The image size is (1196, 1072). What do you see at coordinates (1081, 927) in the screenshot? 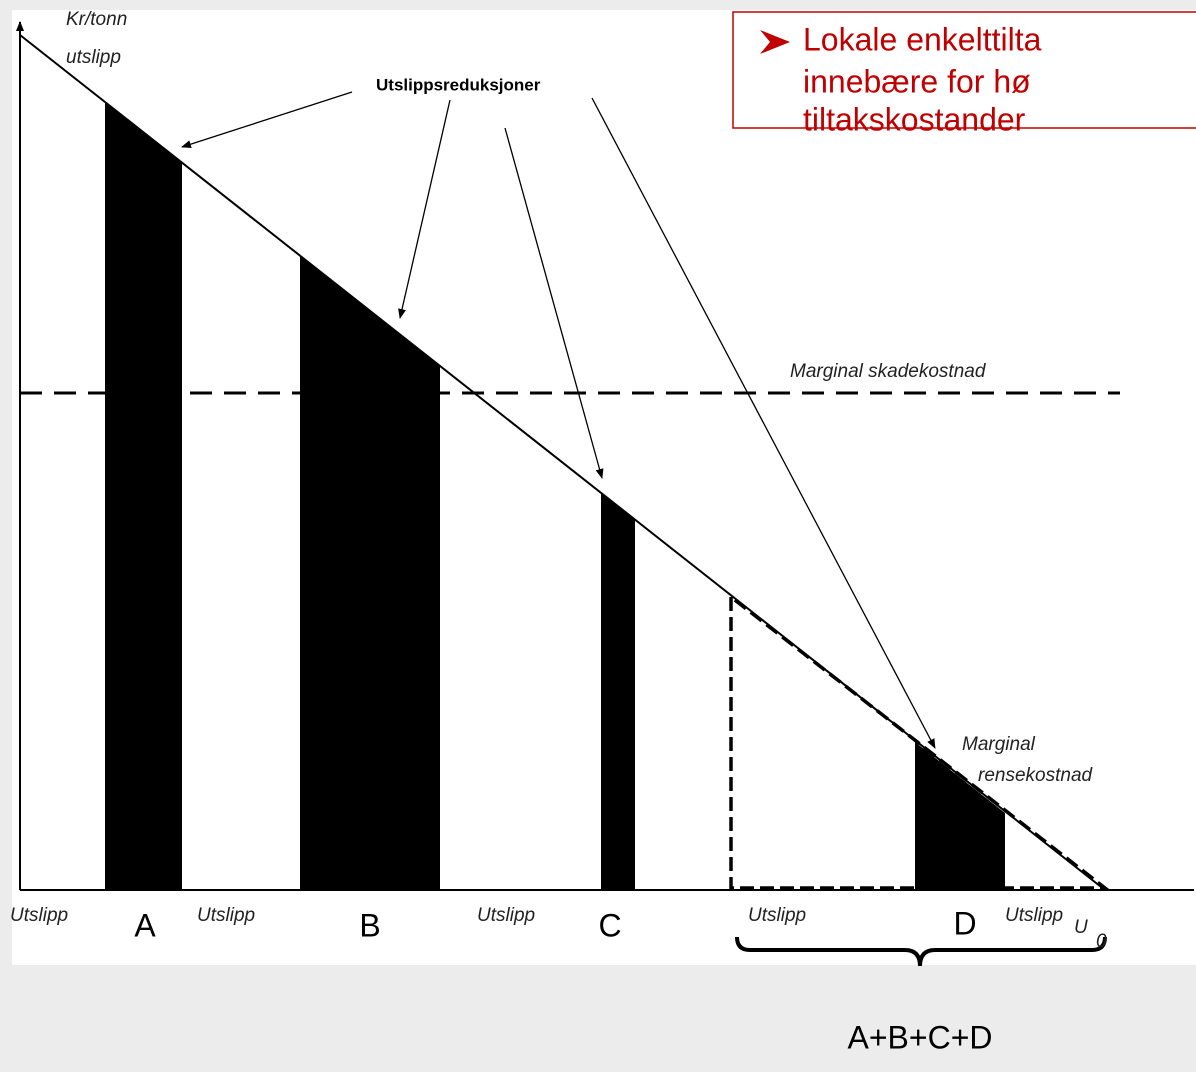
I see `origin-label: U` at bounding box center [1081, 927].